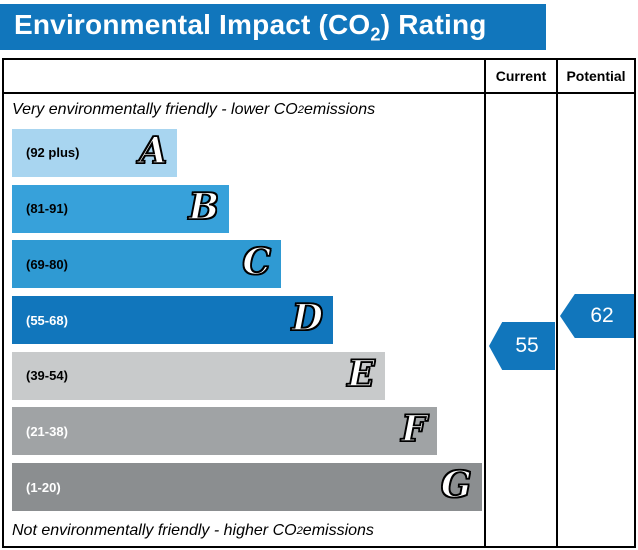 The width and height of the screenshot is (638, 550). What do you see at coordinates (47, 320) in the screenshot?
I see `band-d-range-label: (55-68)` at bounding box center [47, 320].